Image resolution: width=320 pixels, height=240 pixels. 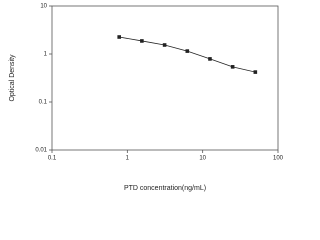 I want to click on x-tick-label: 100, so click(x=278, y=159).